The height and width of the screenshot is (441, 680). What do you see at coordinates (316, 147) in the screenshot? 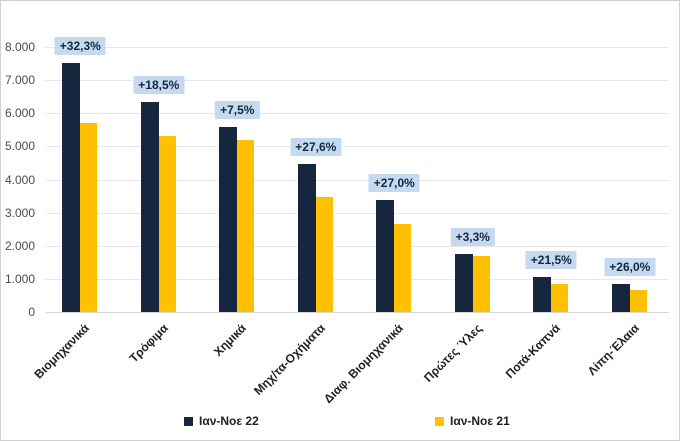
I see `pct-change-label: +27,6%` at bounding box center [316, 147].